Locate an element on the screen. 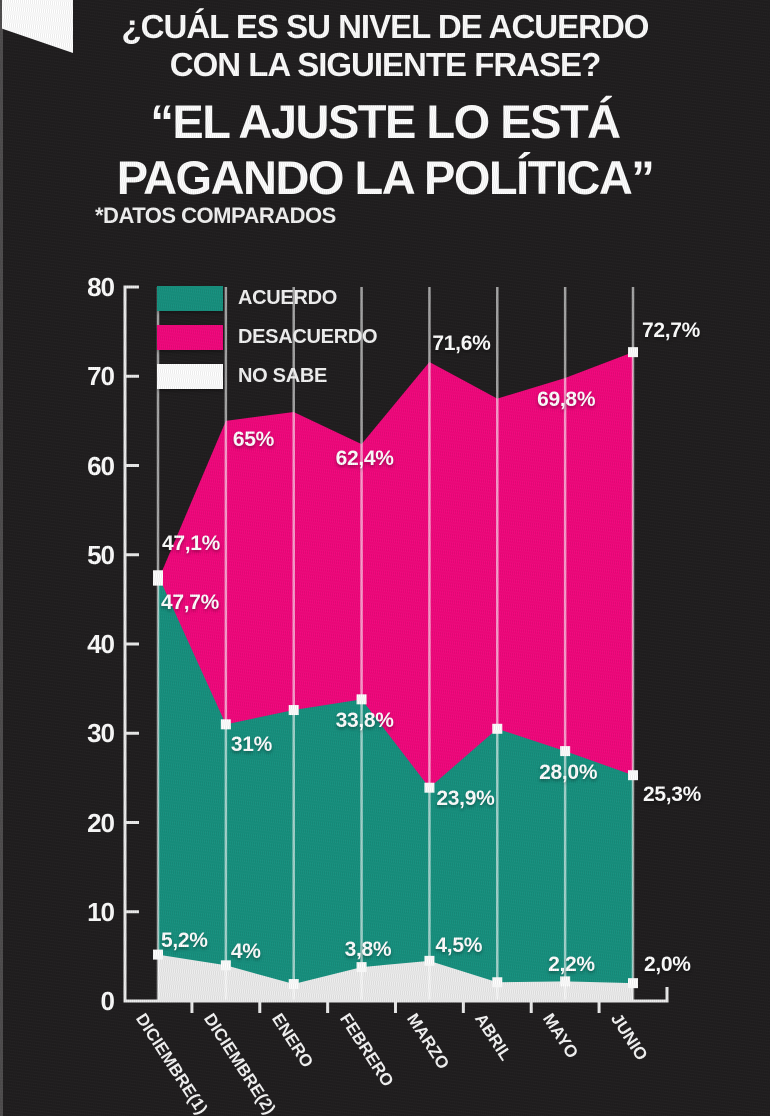 This screenshot has height=1116, width=770. legend-row-acuerdo: ACUERDO is located at coordinates (267, 298).